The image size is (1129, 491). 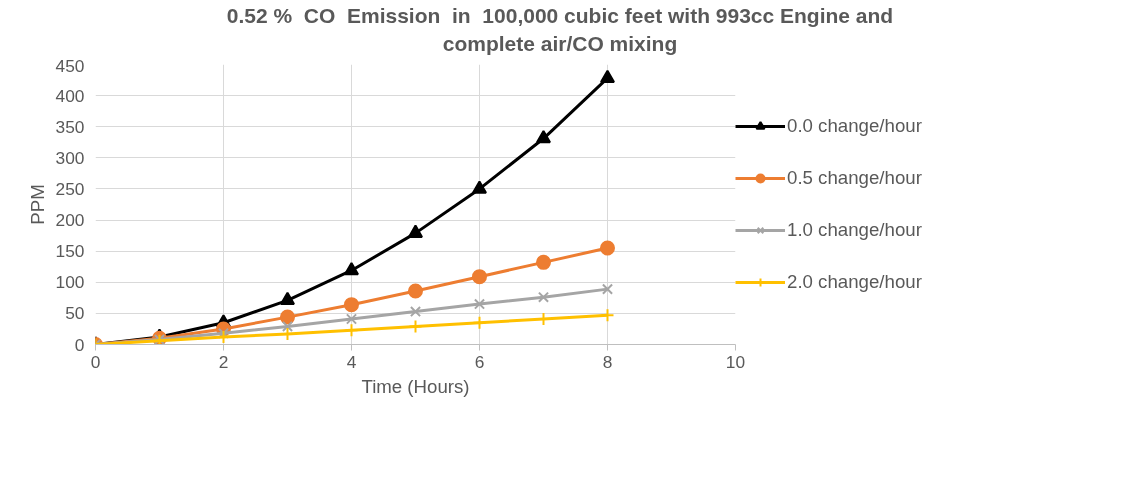 I want to click on legend-label: 2.0 change/hour, so click(x=854, y=281).